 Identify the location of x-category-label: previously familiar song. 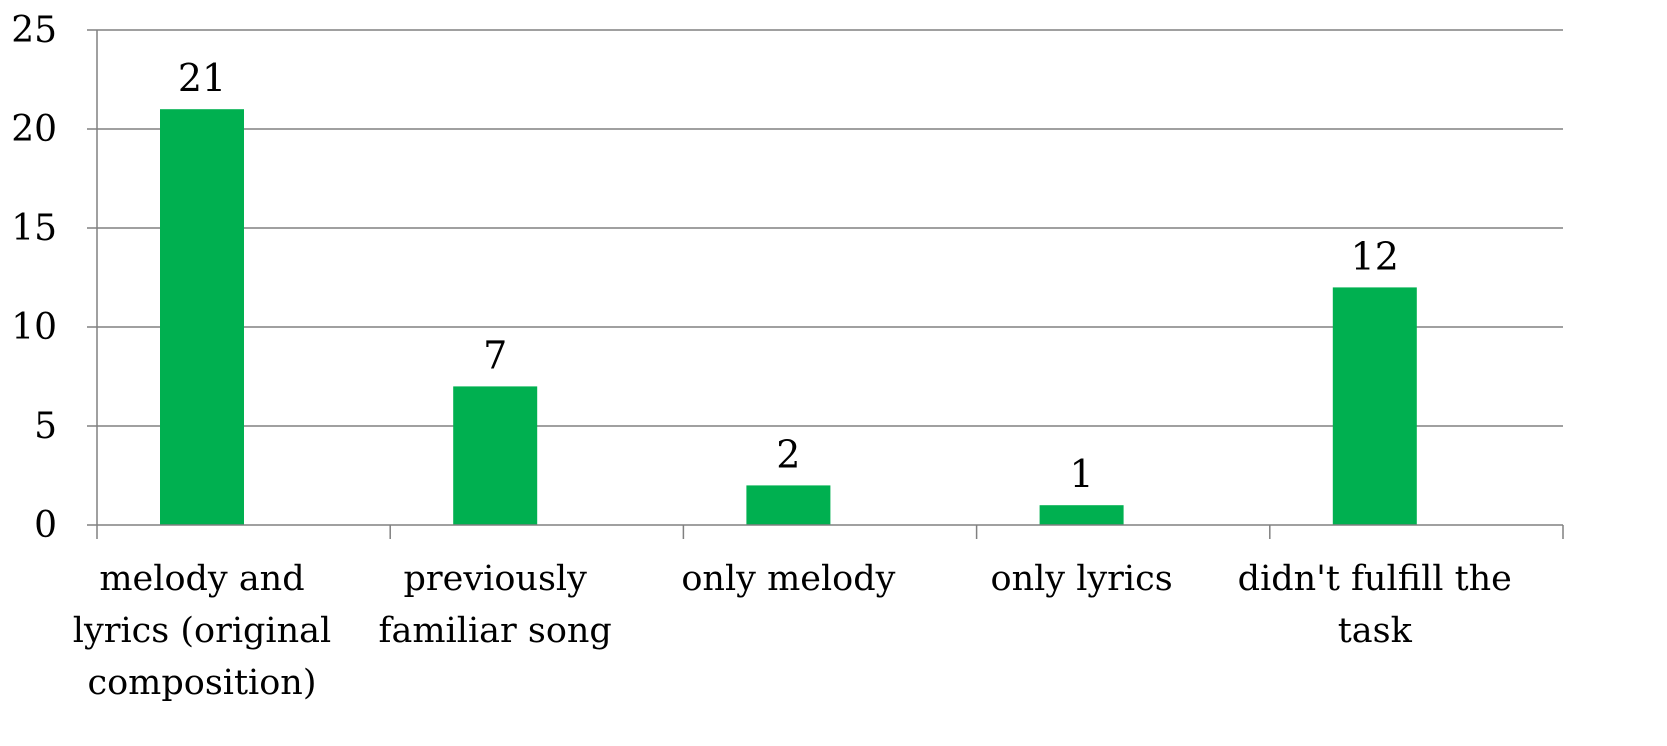
(495, 605).